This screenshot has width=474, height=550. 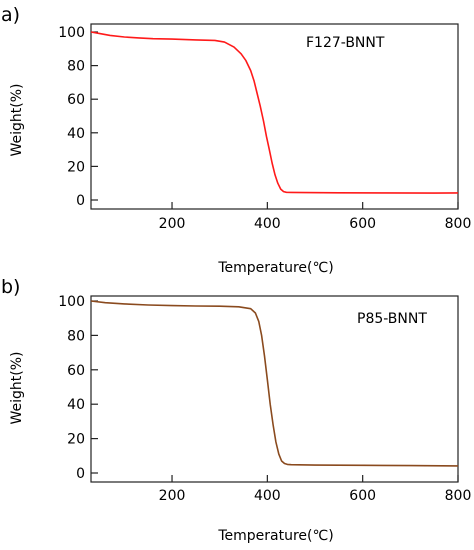 What do you see at coordinates (392, 319) in the screenshot?
I see `annotation-b: P85-BNNT` at bounding box center [392, 319].